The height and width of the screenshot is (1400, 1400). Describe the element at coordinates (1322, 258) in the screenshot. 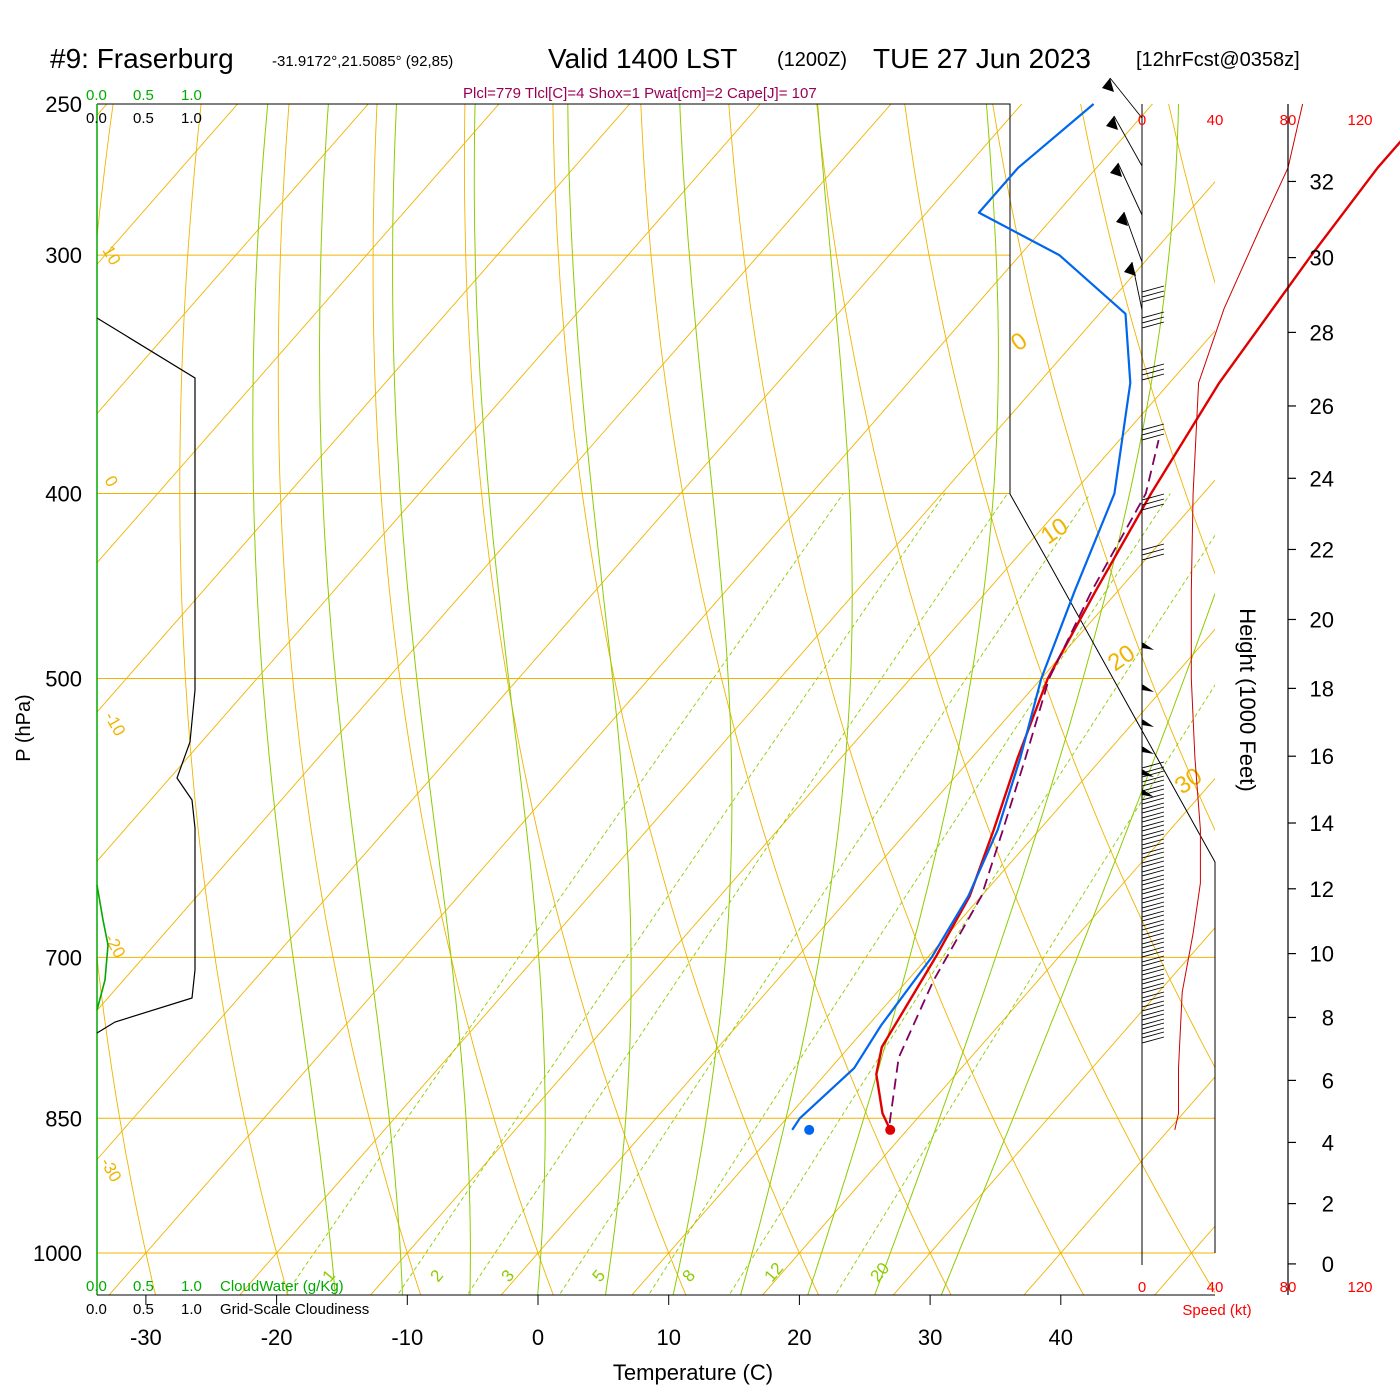

I see `height-tick-label: 30` at that location.